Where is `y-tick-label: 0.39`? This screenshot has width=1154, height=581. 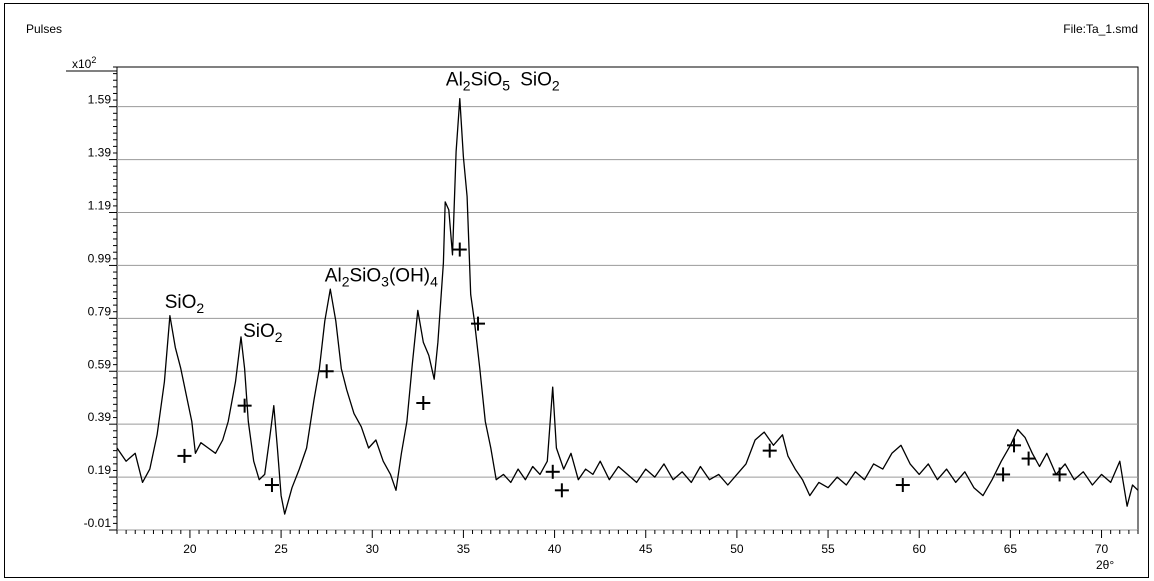
y-tick-label: 0.39 is located at coordinates (100, 417).